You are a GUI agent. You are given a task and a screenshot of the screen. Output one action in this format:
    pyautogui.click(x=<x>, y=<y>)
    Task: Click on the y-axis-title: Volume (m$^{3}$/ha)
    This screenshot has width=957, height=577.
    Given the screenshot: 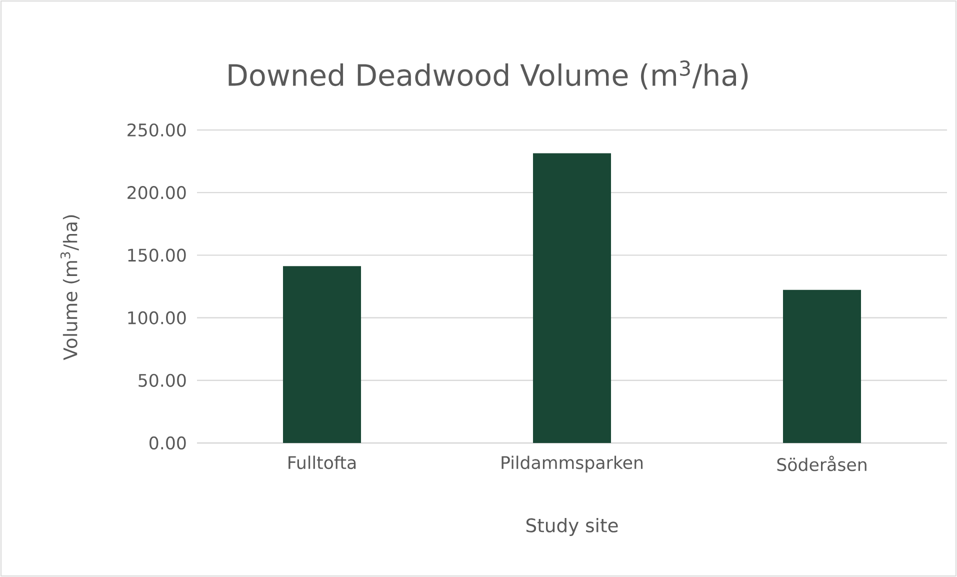 What is the action you would take?
    pyautogui.click(x=70, y=287)
    